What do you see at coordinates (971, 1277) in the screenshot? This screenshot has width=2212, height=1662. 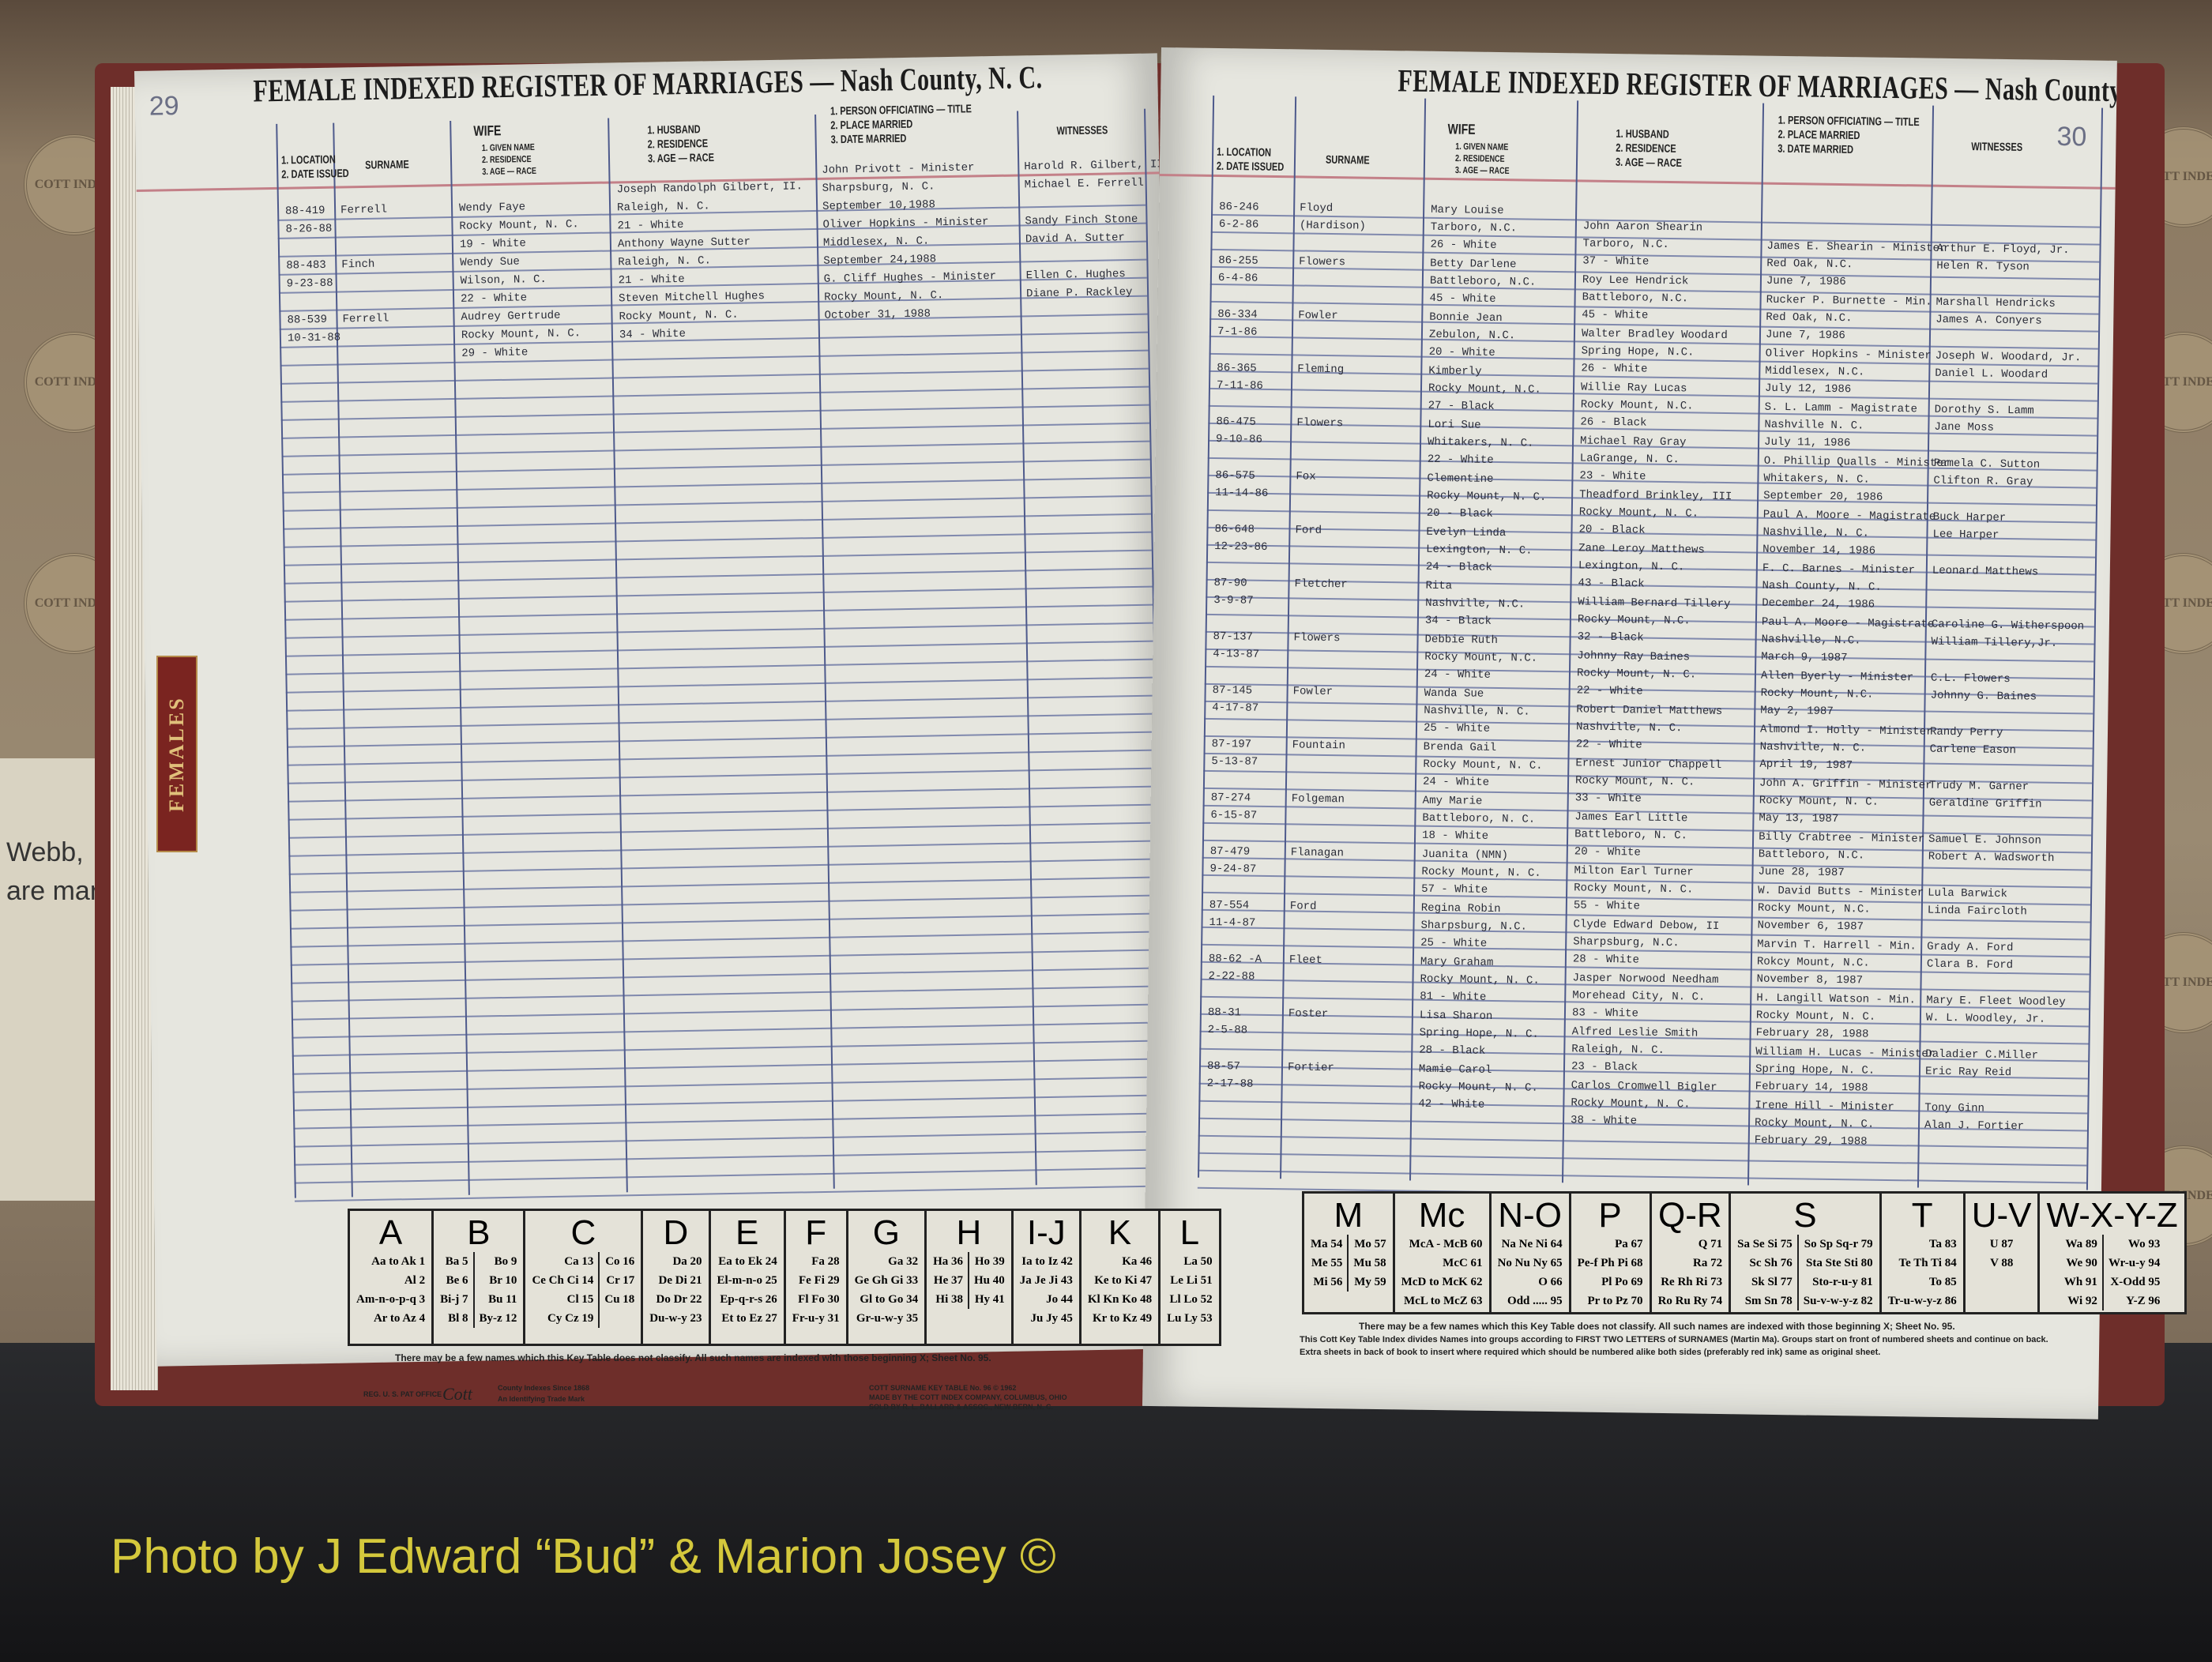 I see `key-group-h: H Ha 36 He 37 Hi 38 Ho 39 Hu 40 Hy 41` at bounding box center [971, 1277].